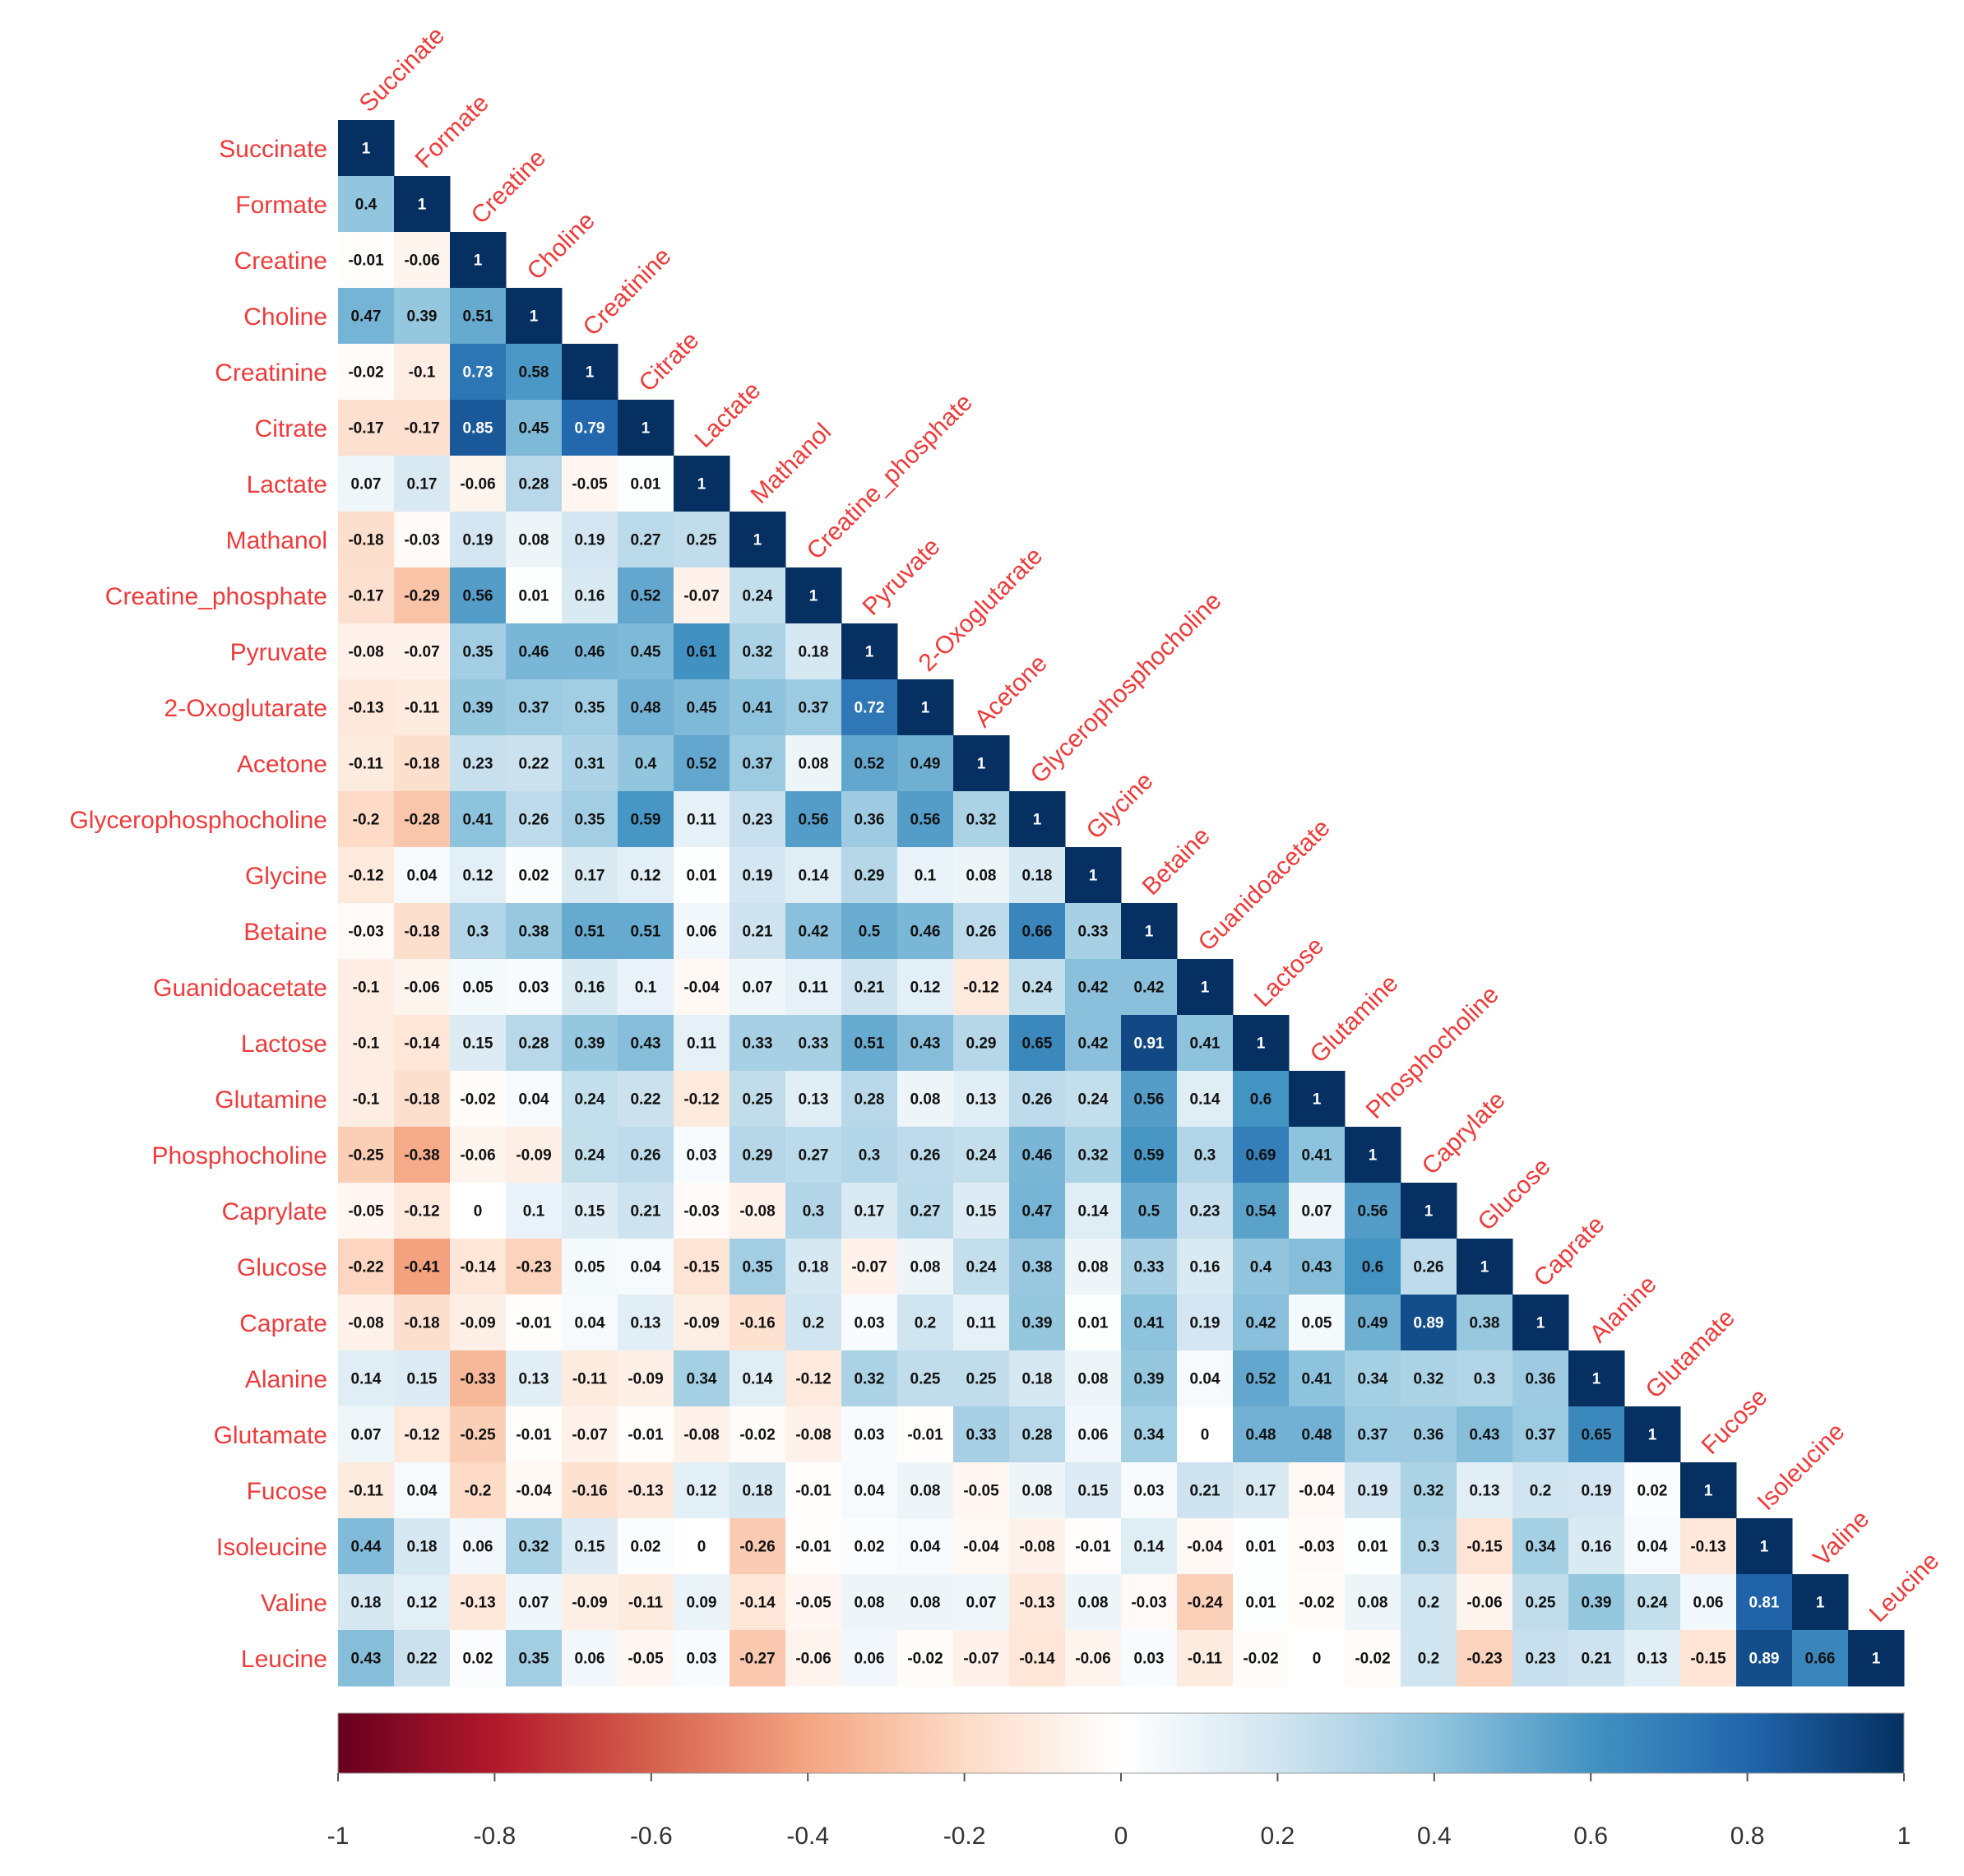  Describe the element at coordinates (534, 1491) in the screenshot. I see `cell-value-fucose-choline: -0.04` at that location.